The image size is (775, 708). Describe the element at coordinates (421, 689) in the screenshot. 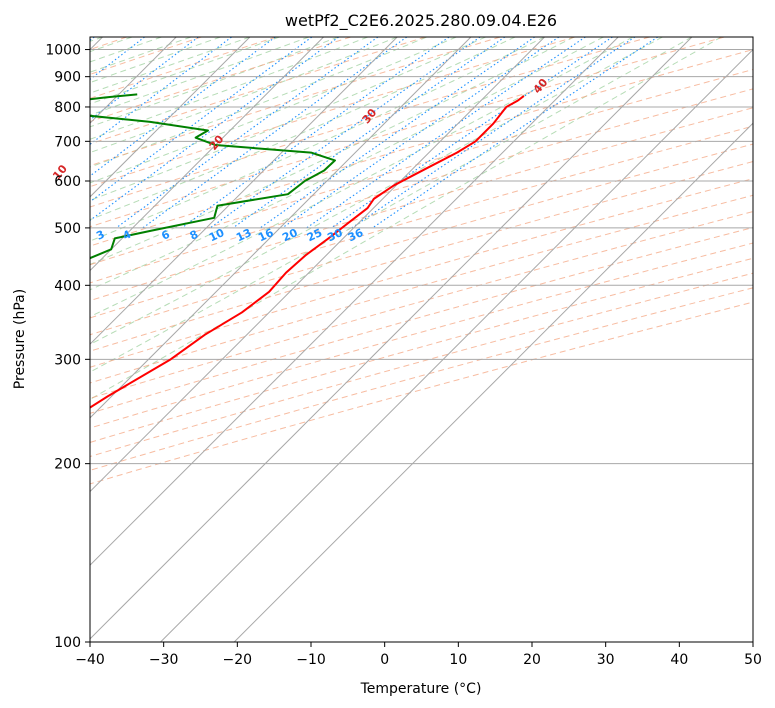

I see `x-axis-label: Temperature (°C)` at that location.